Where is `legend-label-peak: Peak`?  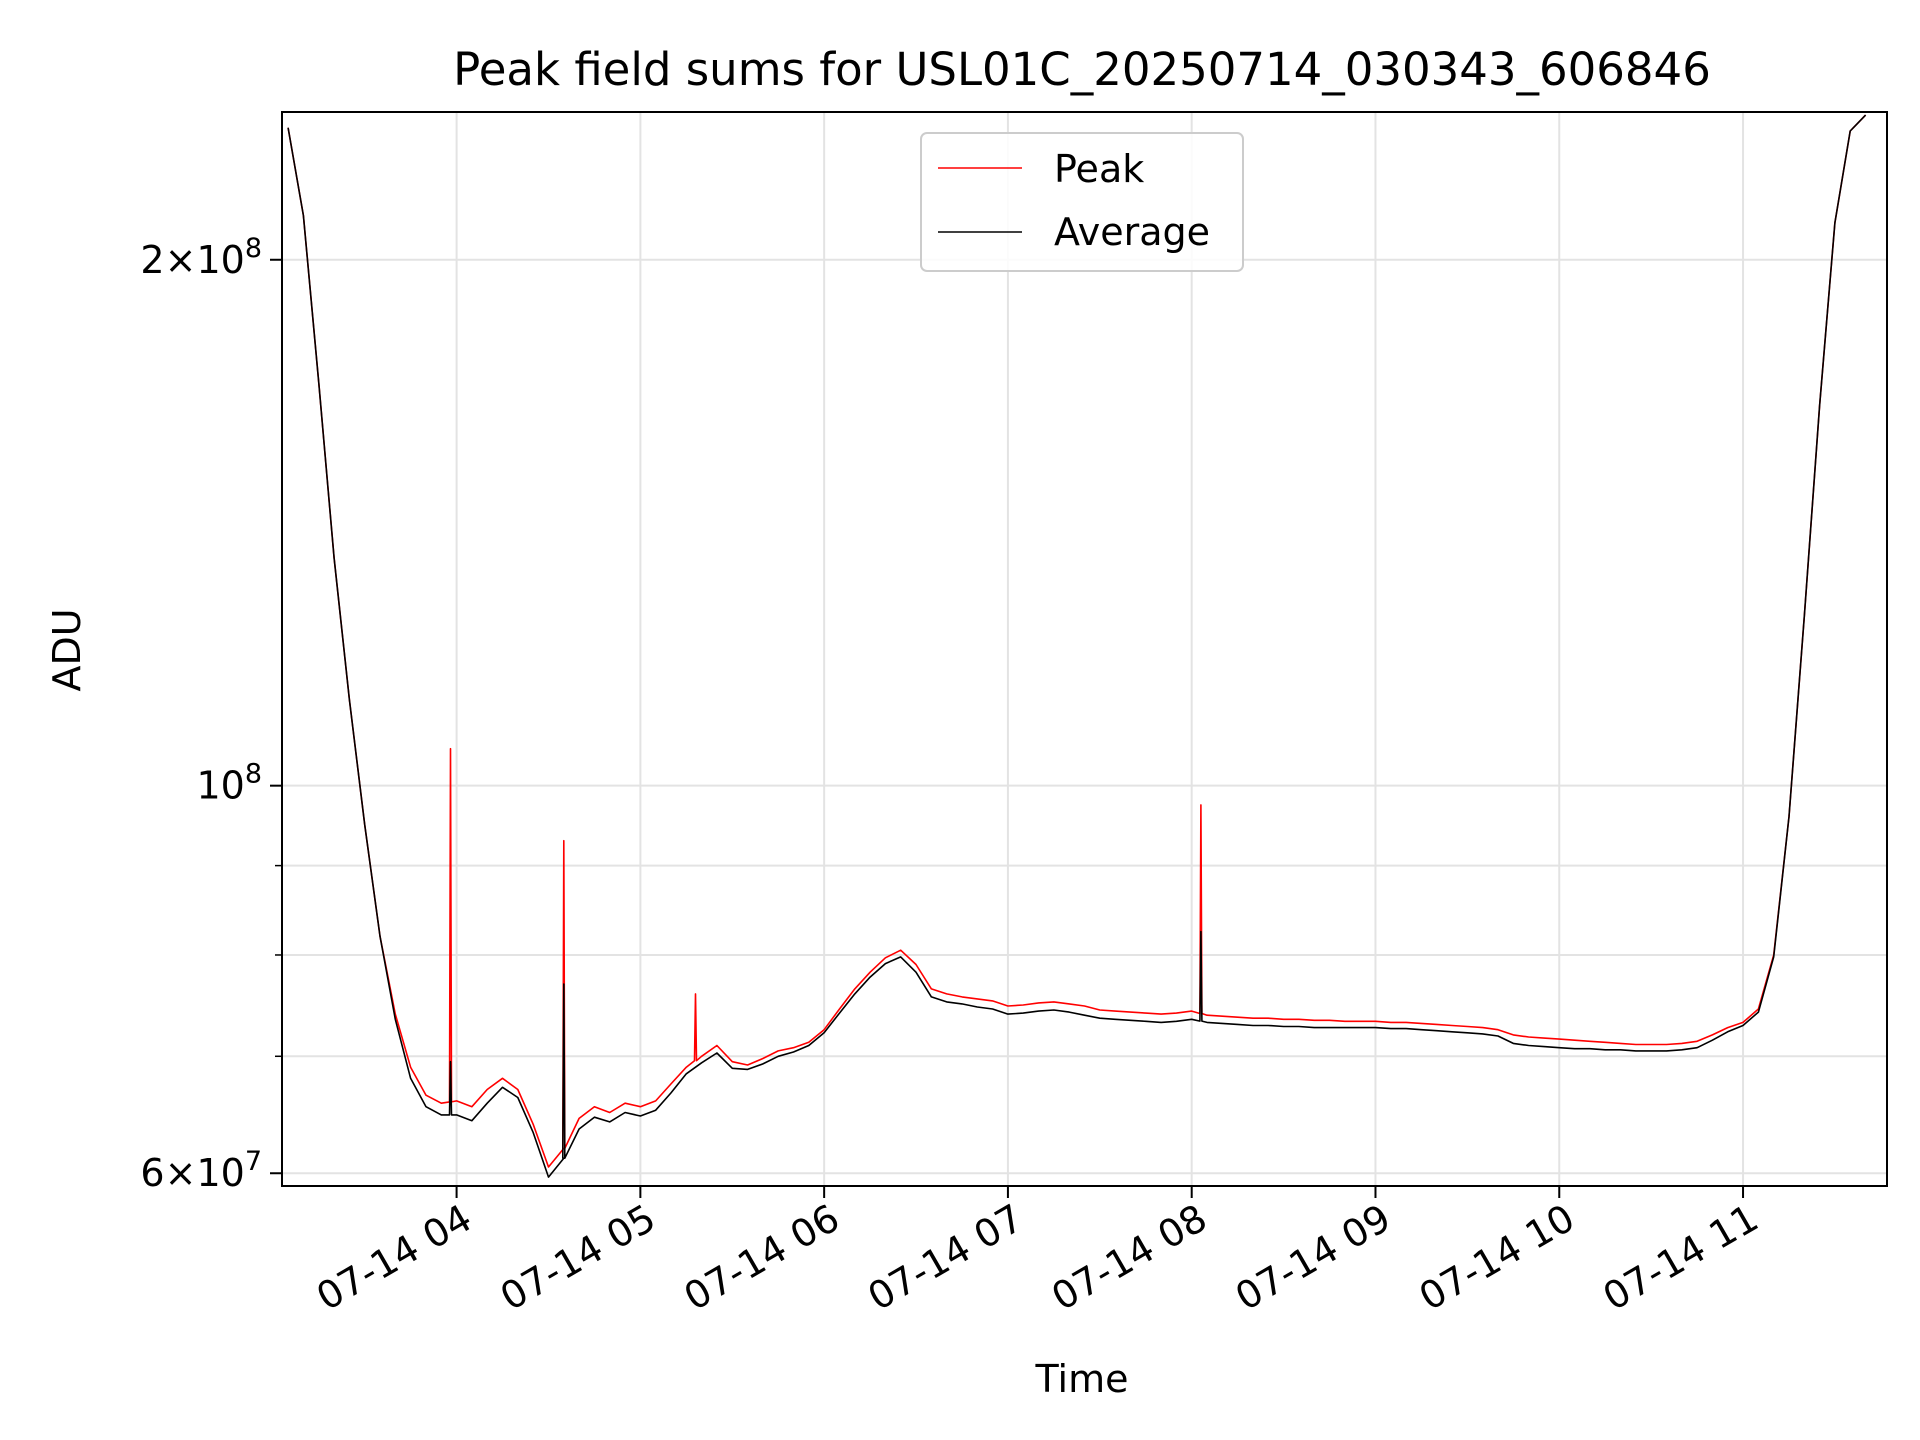 legend-label-peak: Peak is located at coordinates (1099, 169).